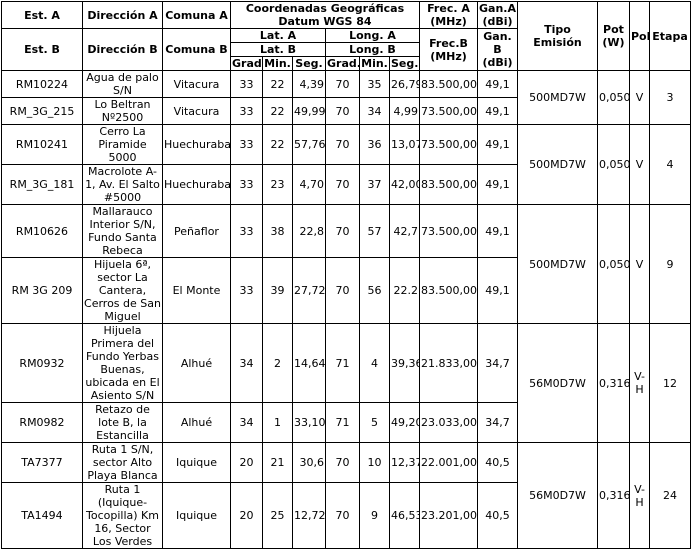 The image size is (700, 550). Describe the element at coordinates (196, 515) in the screenshot. I see `table-cell: Iquique` at that location.